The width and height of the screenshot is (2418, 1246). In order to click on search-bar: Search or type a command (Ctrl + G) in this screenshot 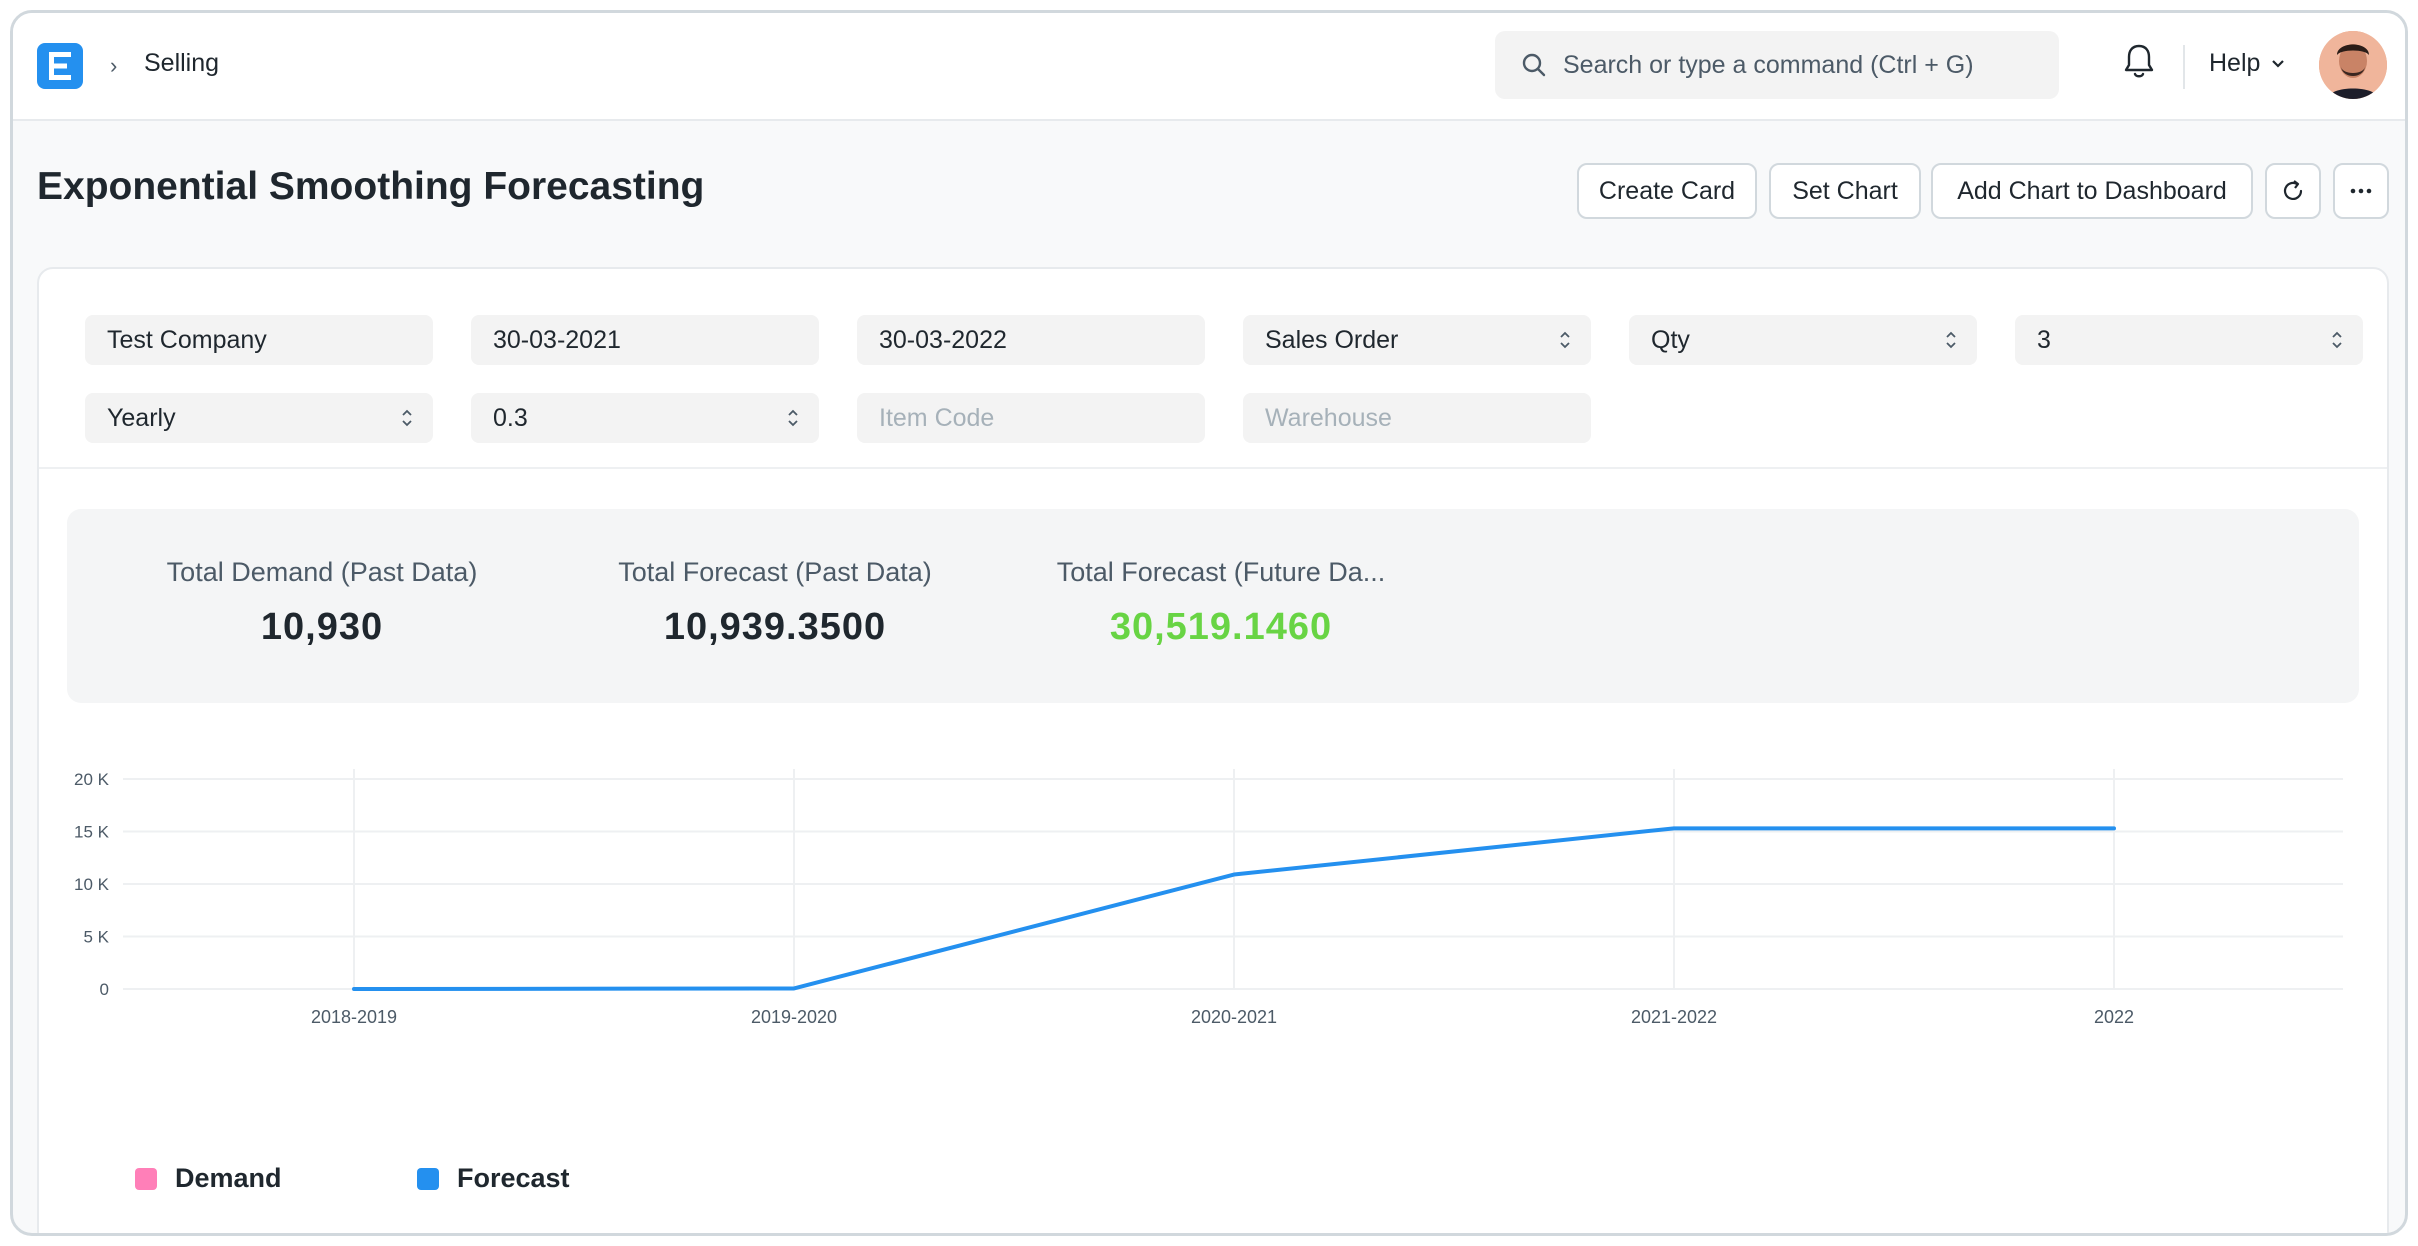, I will do `click(1777, 65)`.